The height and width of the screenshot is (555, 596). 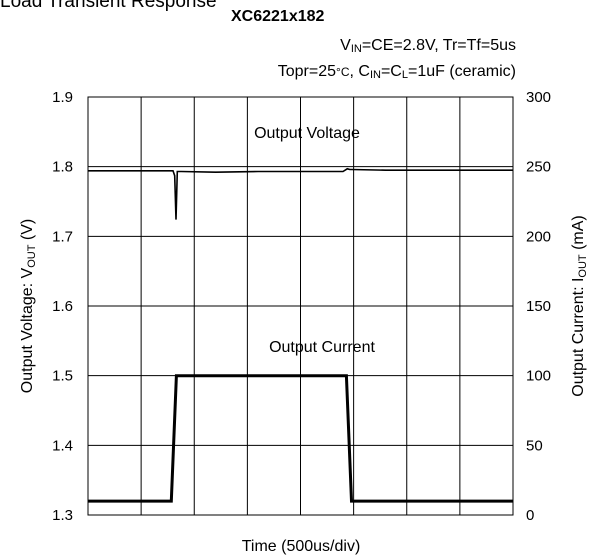 What do you see at coordinates (534, 445) in the screenshot?
I see `y-tick-label-right: 50` at bounding box center [534, 445].